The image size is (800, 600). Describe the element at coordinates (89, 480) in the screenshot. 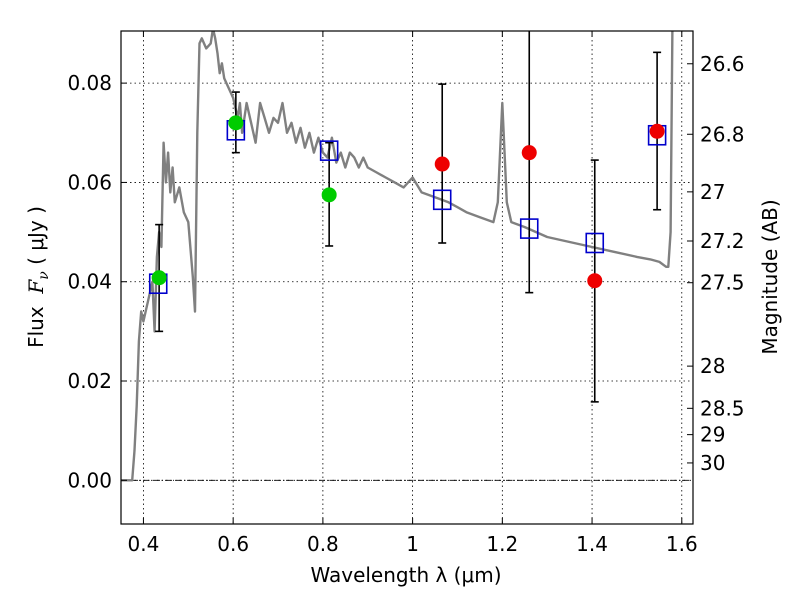

I see `y-tick-label: 0.00` at that location.